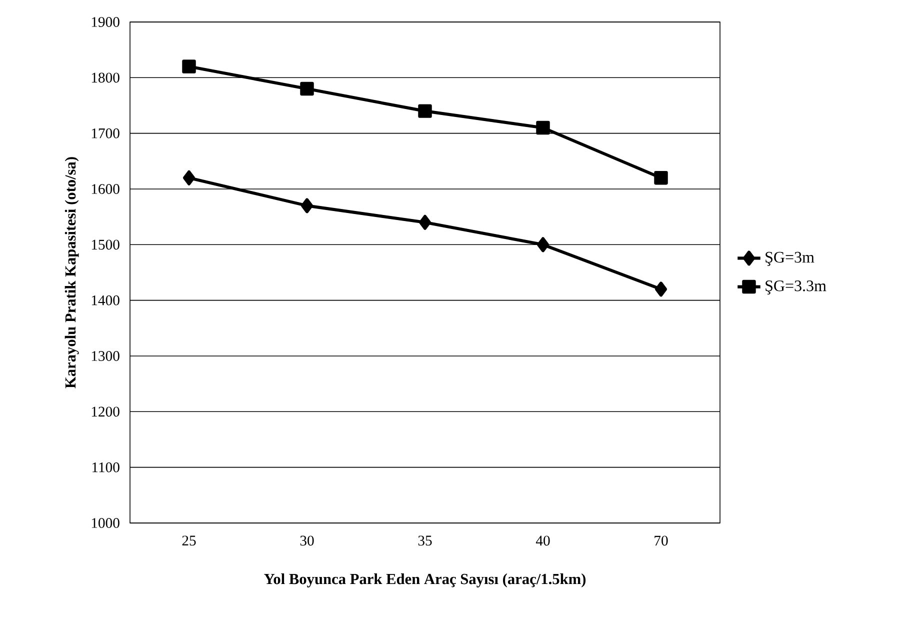 The image size is (907, 630). Describe the element at coordinates (106, 22) in the screenshot. I see `y-tick-label: 1900` at that location.